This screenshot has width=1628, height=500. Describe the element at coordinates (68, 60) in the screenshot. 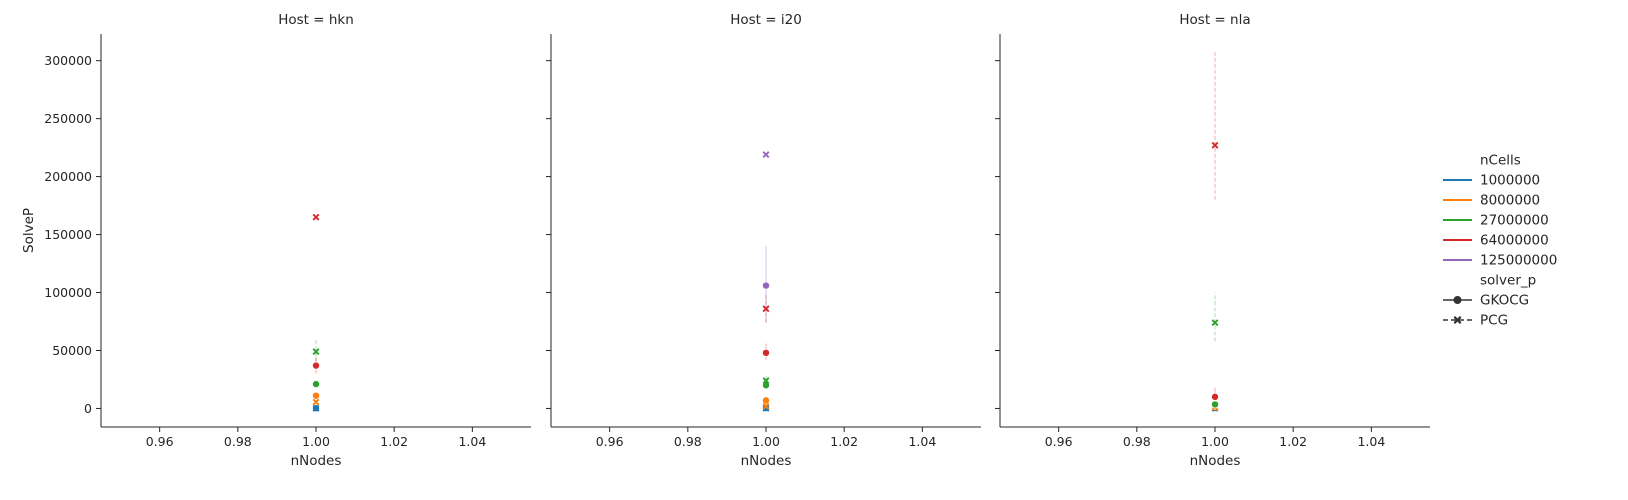

I see `y-tick-label: 300000` at that location.